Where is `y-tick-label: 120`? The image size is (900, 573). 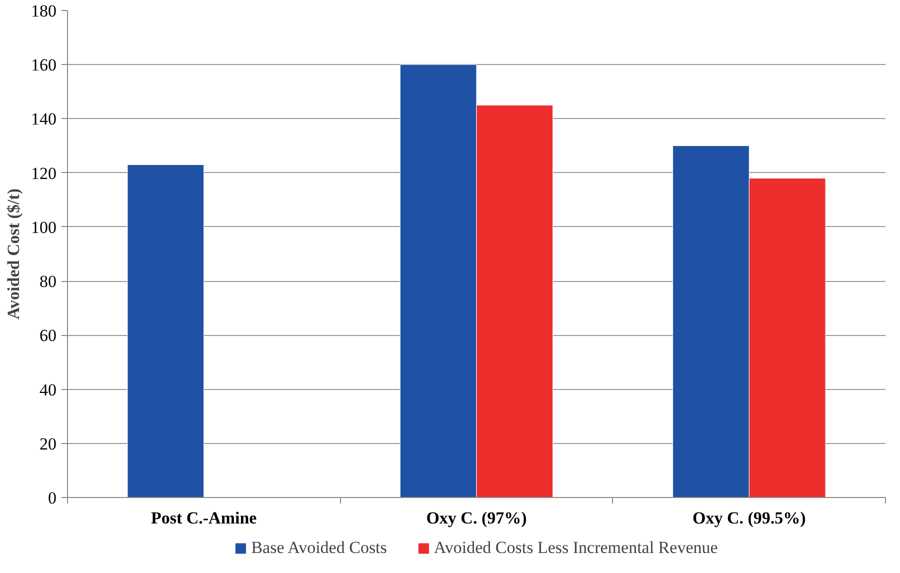 y-tick-label: 120 is located at coordinates (43, 173).